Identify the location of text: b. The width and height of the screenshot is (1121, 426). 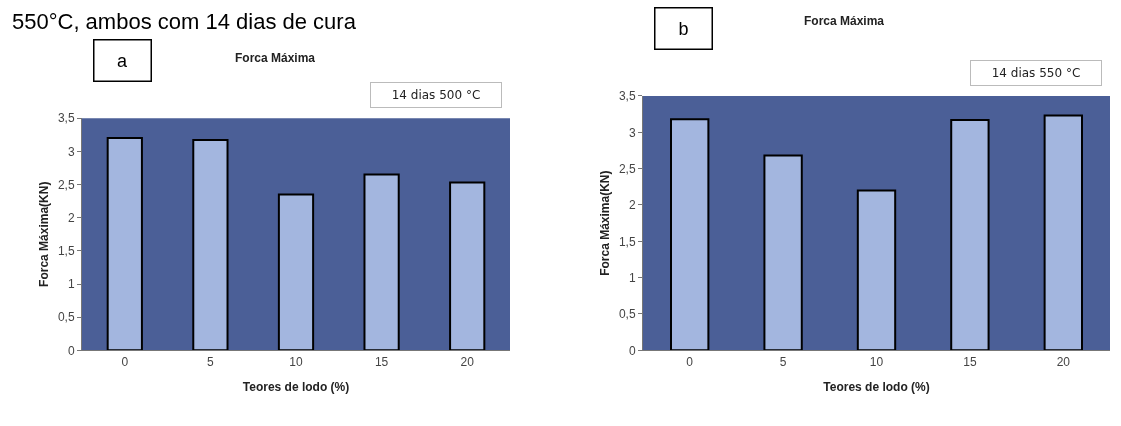
(683, 28).